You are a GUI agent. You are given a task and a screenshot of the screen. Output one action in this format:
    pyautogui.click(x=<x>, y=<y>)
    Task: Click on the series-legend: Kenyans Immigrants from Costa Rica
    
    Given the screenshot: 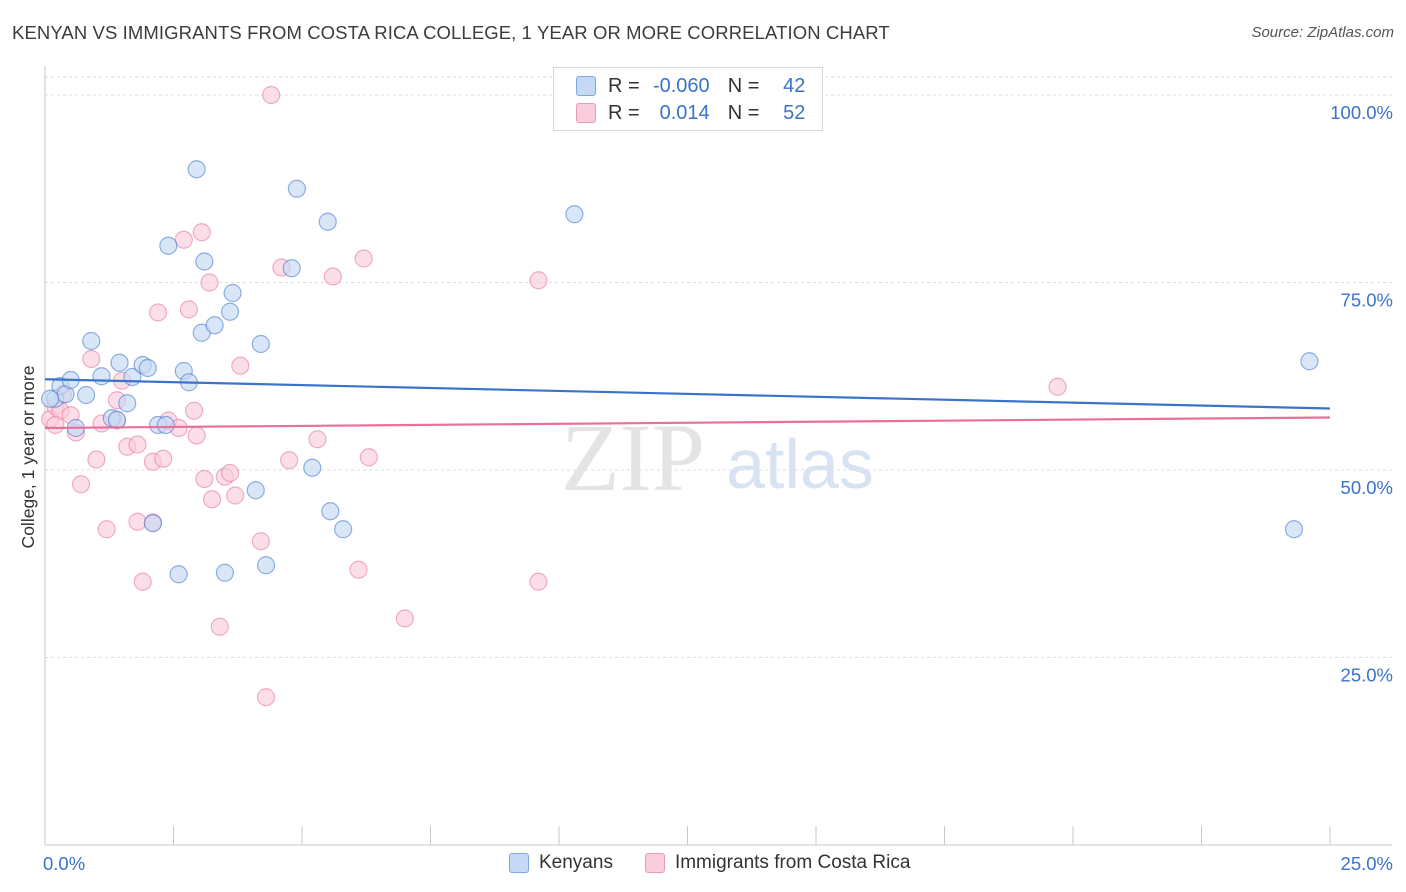 What is the action you would take?
    pyautogui.click(x=725, y=863)
    